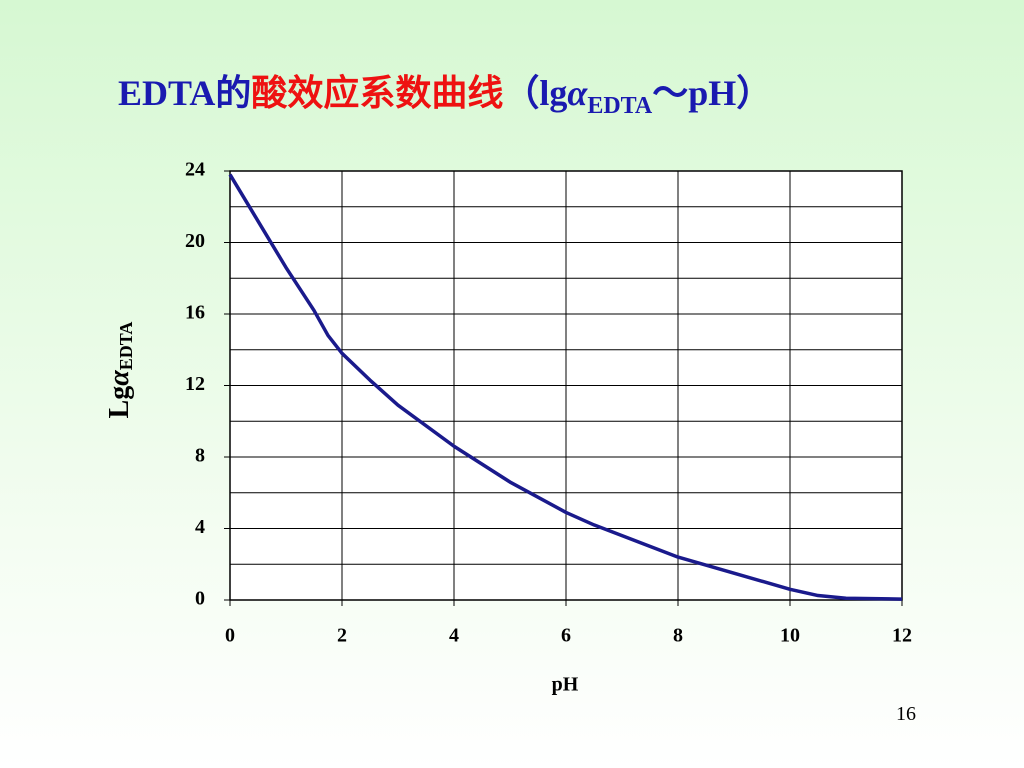 The height and width of the screenshot is (768, 1024). I want to click on y-tick-label: 20, so click(195, 241).